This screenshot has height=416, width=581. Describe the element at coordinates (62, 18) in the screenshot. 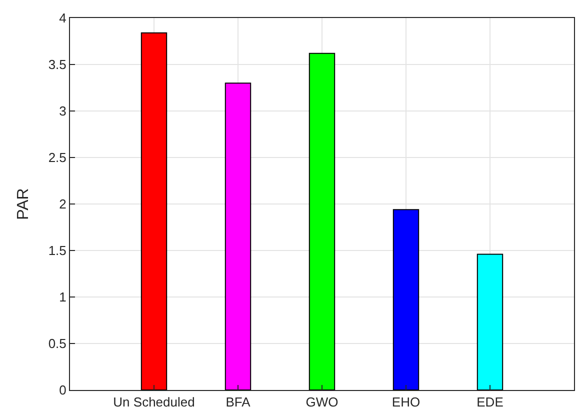

I see `y-tick-label: 4` at that location.